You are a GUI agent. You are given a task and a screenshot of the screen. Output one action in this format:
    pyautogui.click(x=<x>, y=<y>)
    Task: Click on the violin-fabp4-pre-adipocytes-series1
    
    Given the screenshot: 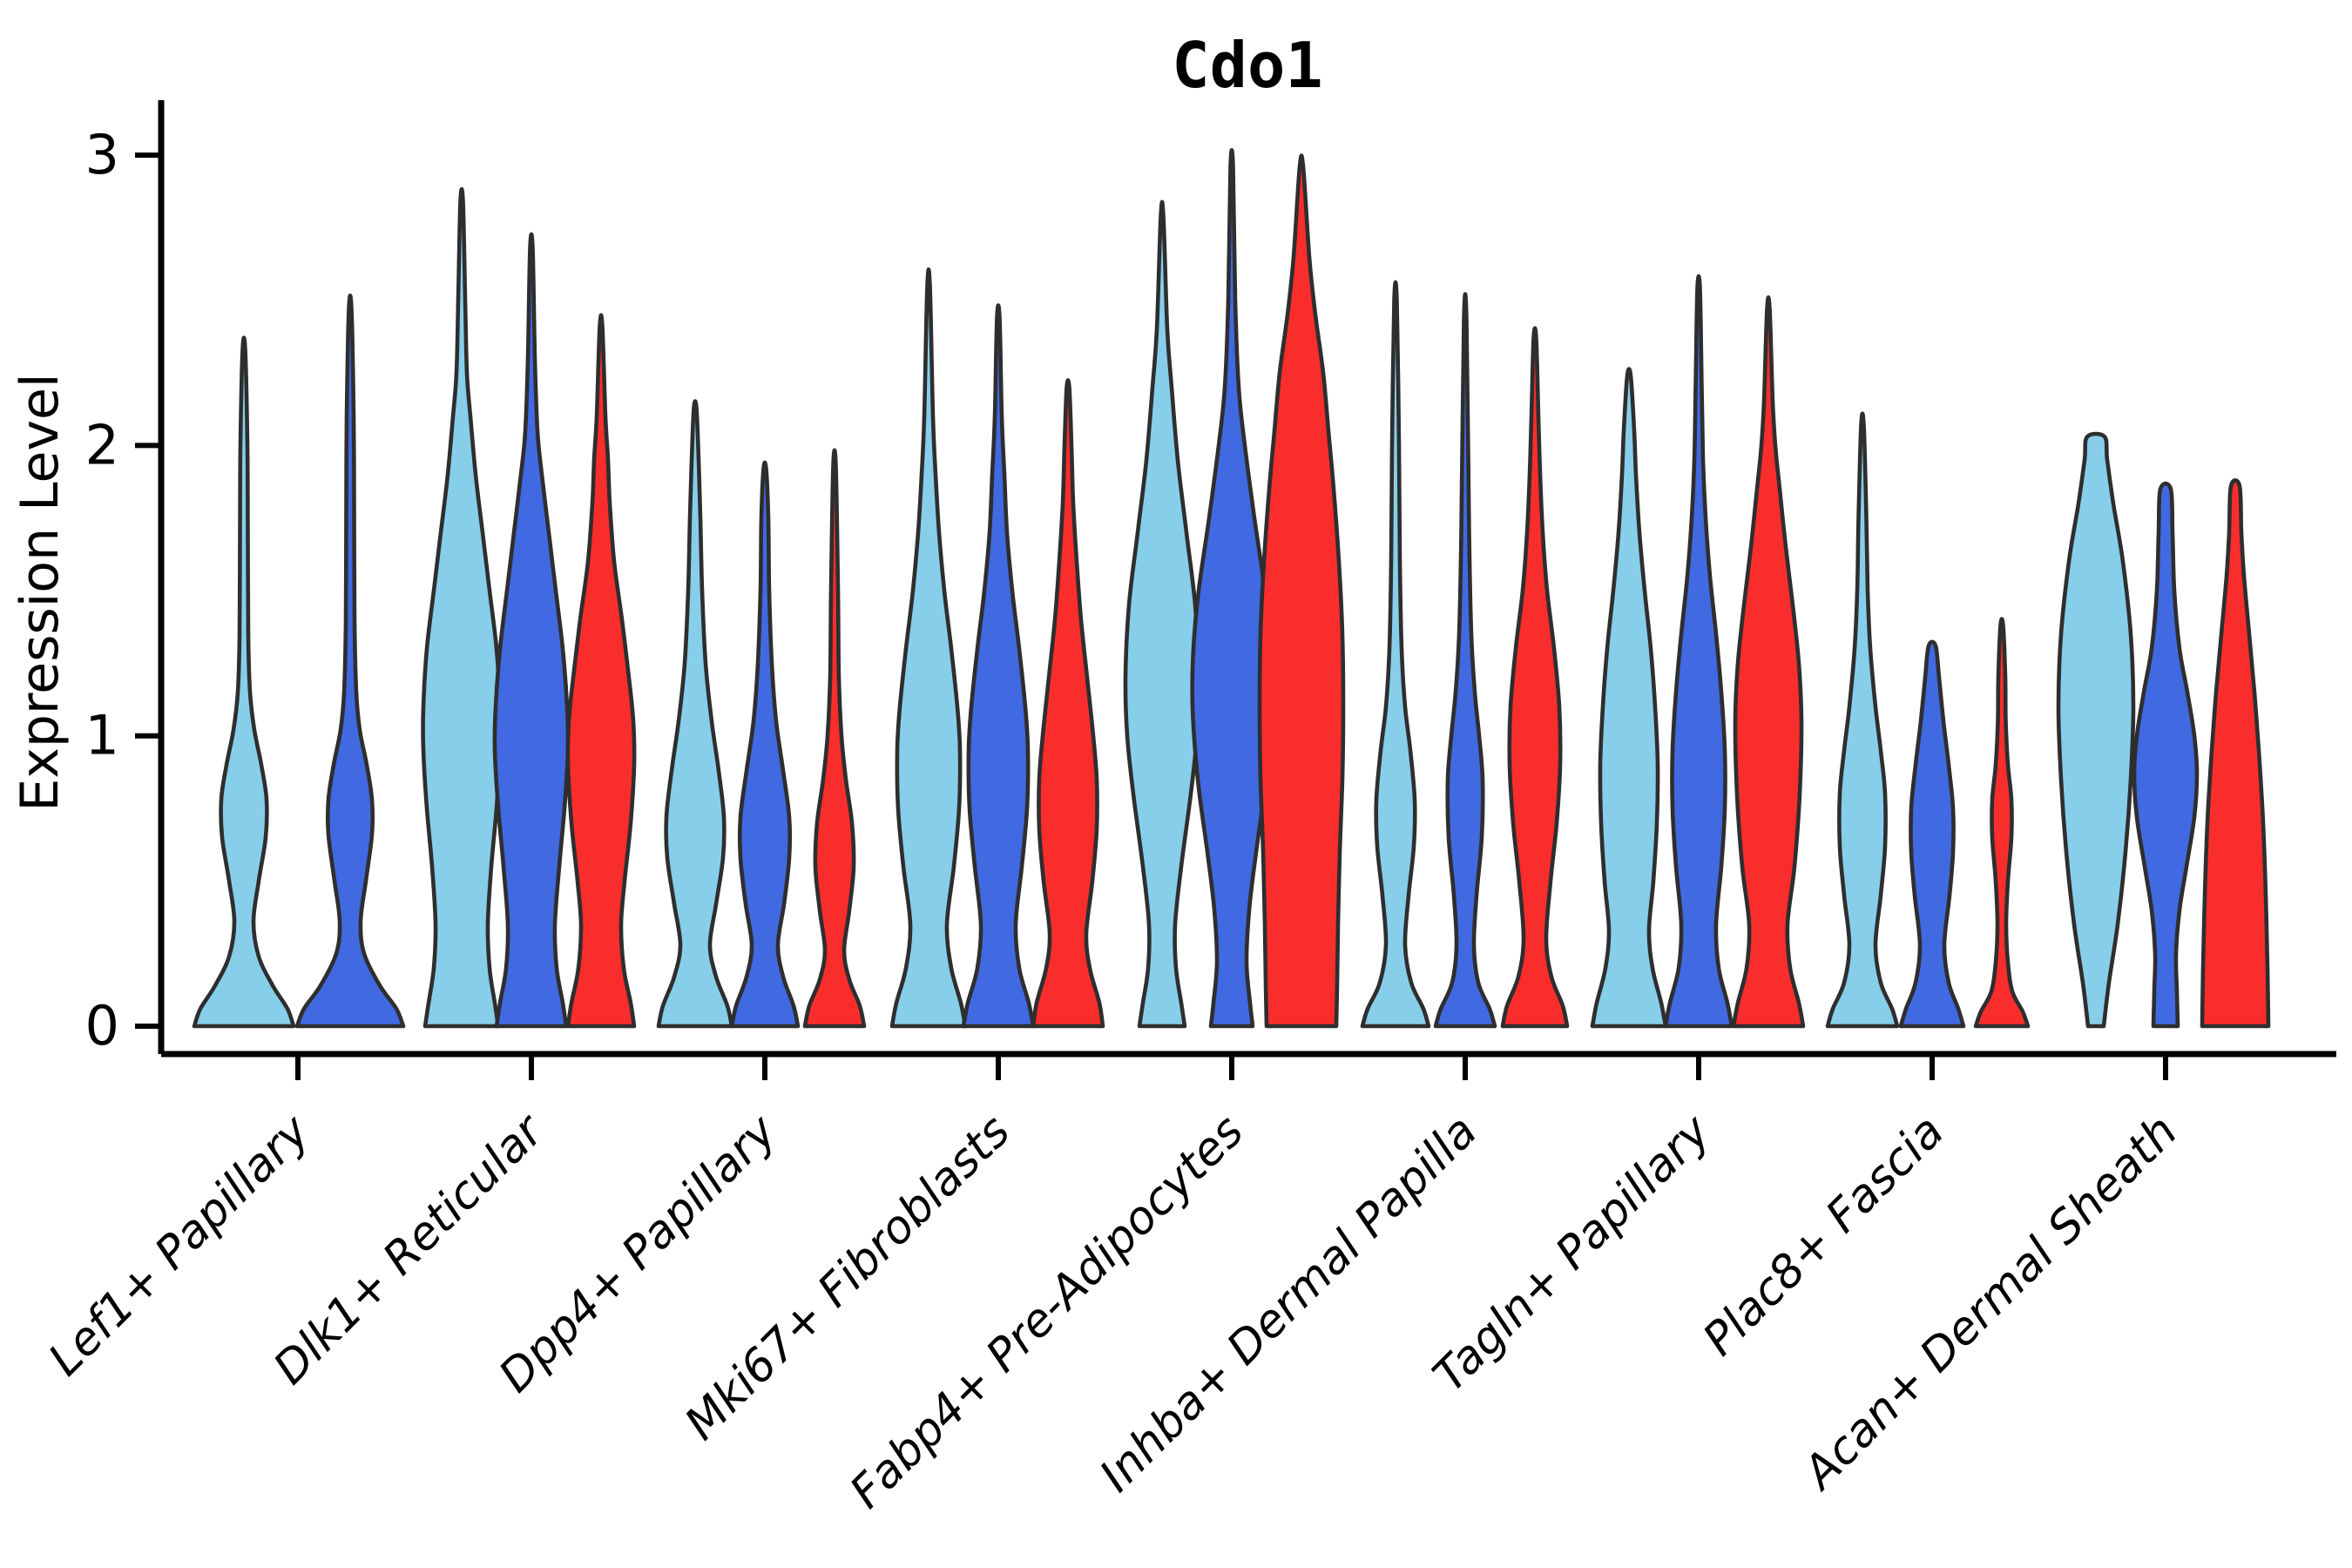 What is the action you would take?
    pyautogui.click(x=1232, y=588)
    